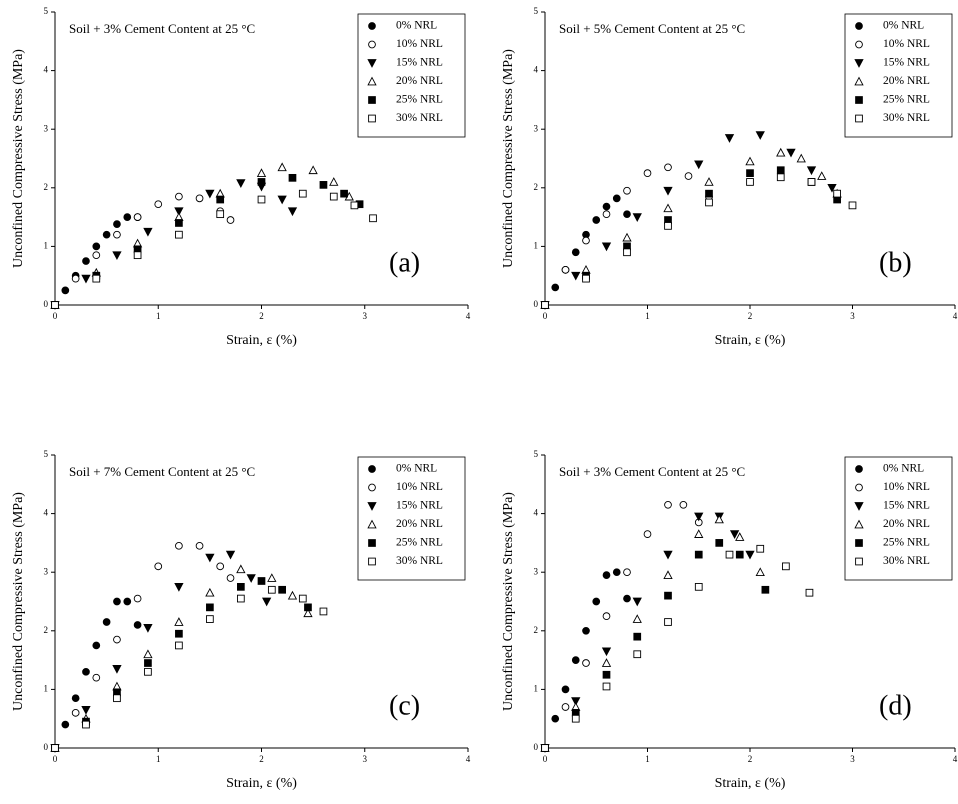 This screenshot has width=958, height=804. I want to click on chart-title: Soil + 5% Cement Content at 25 °C, so click(652, 28).